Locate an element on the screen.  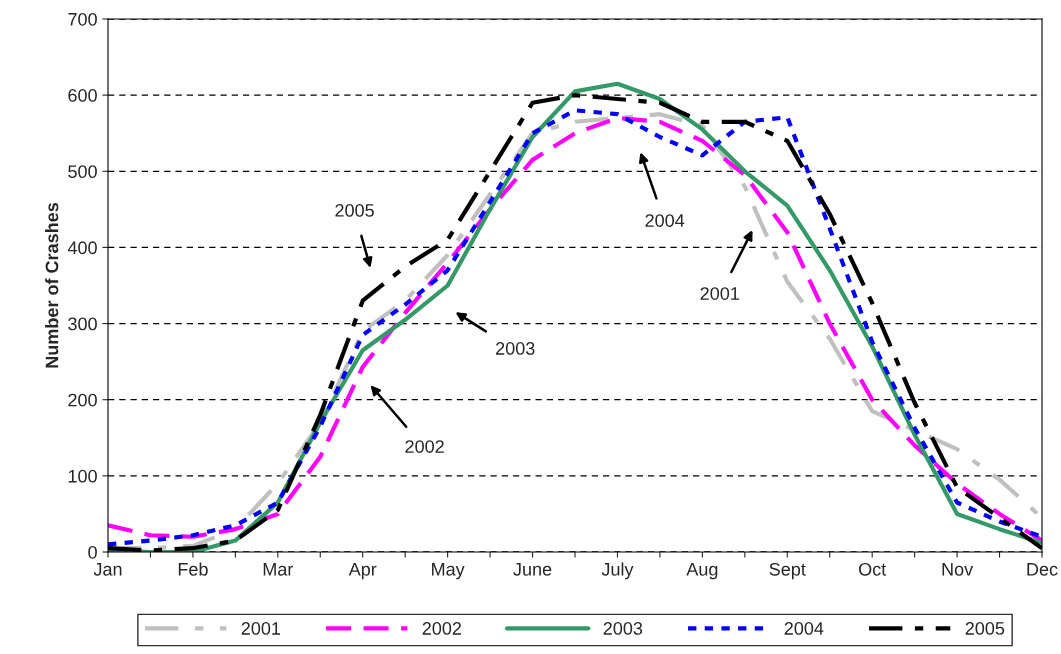
y-tick-label: 200 is located at coordinates (82, 400).